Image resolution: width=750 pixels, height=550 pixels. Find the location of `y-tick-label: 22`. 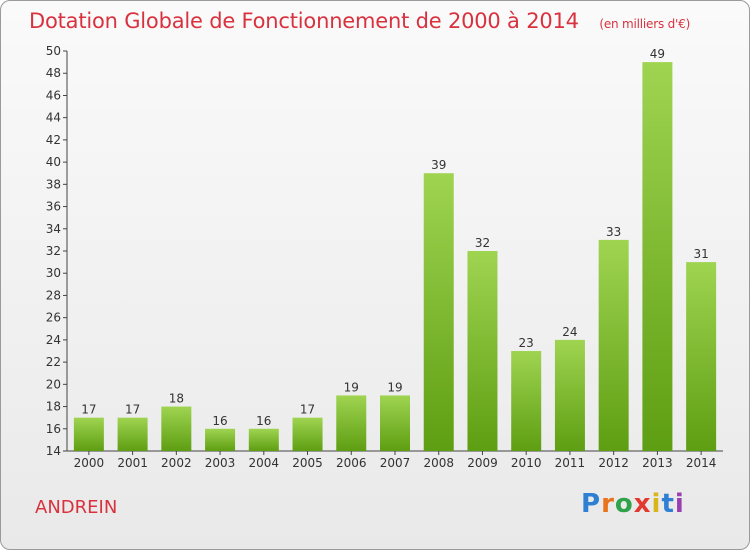

y-tick-label: 22 is located at coordinates (53, 362).